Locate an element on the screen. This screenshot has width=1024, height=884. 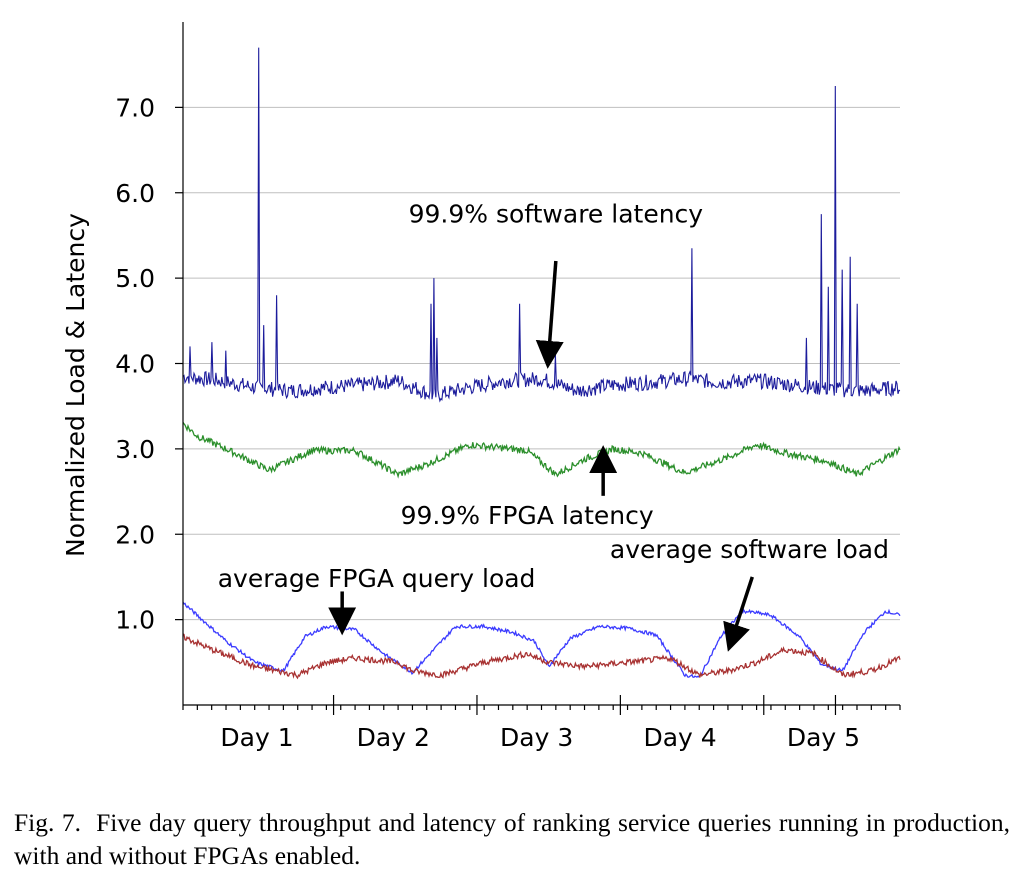
annotation-label: average software load is located at coordinates (749, 549).